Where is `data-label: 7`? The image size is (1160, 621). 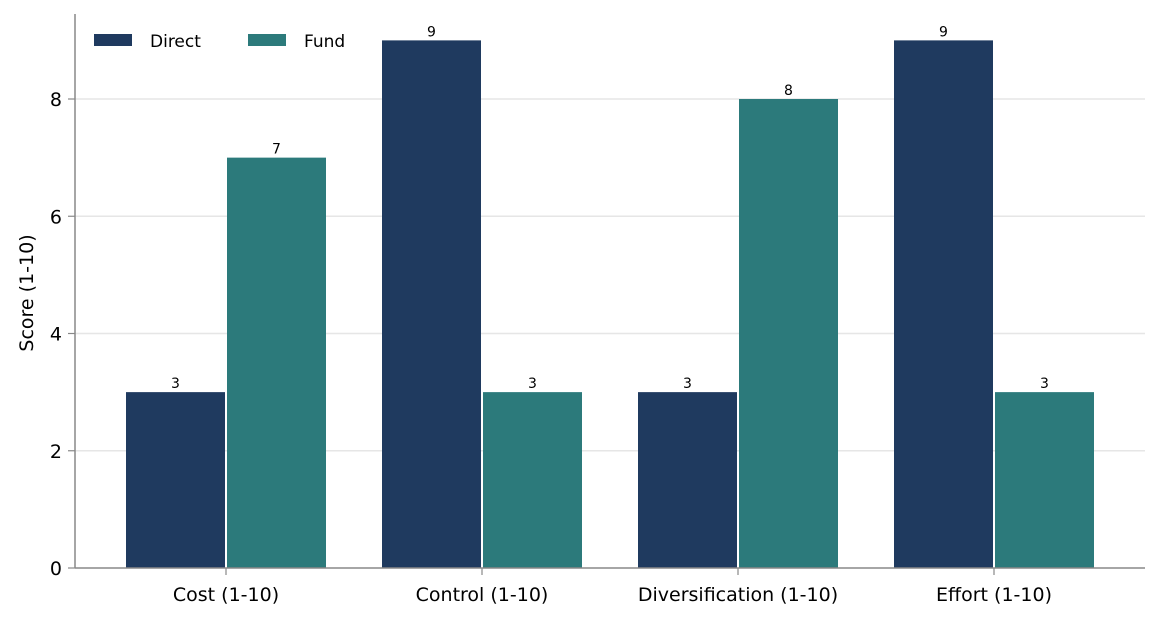 data-label: 7 is located at coordinates (276, 150).